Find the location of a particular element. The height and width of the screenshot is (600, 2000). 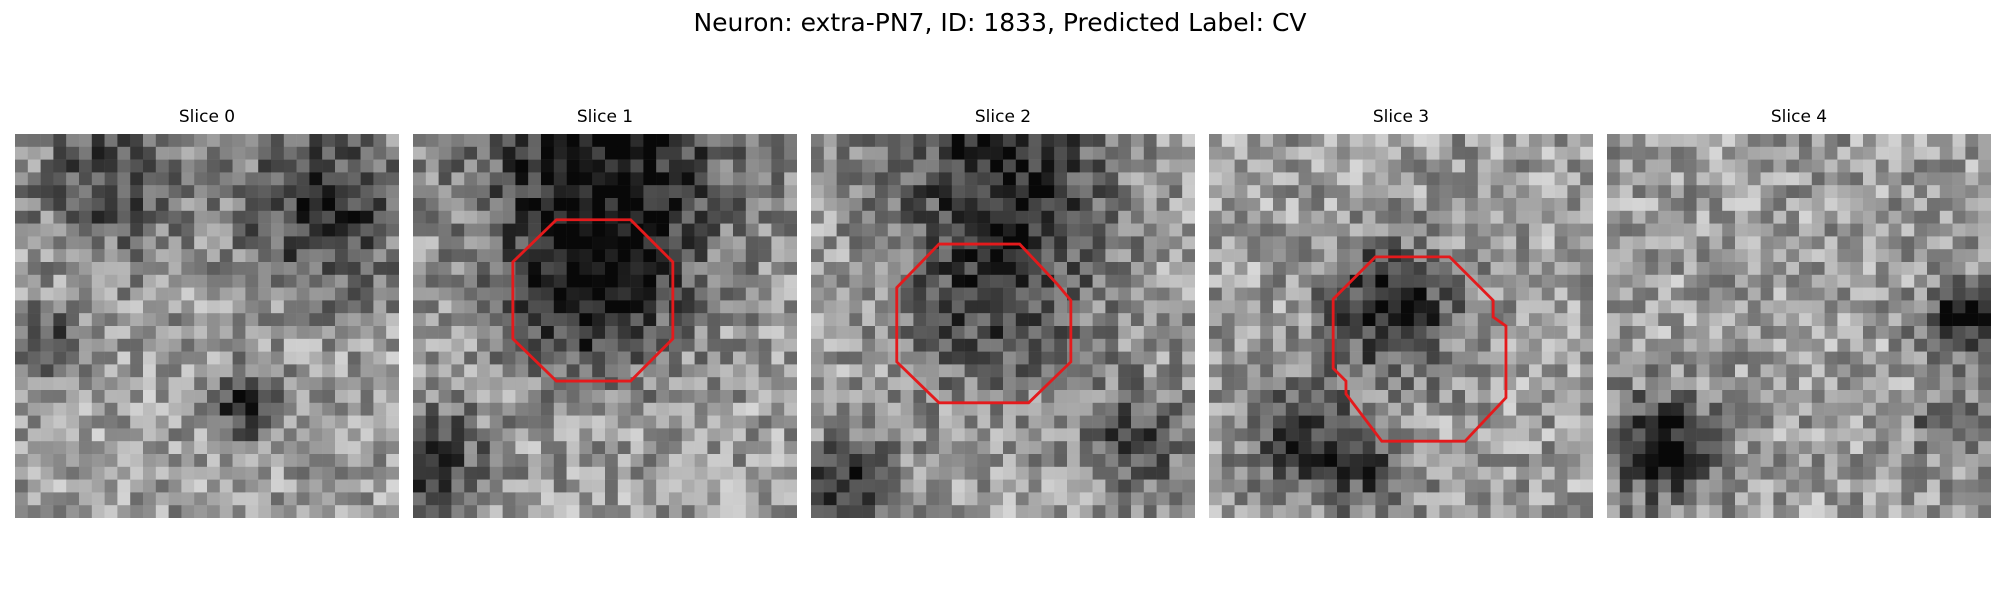

slice-title: Slice 1 is located at coordinates (605, 117).